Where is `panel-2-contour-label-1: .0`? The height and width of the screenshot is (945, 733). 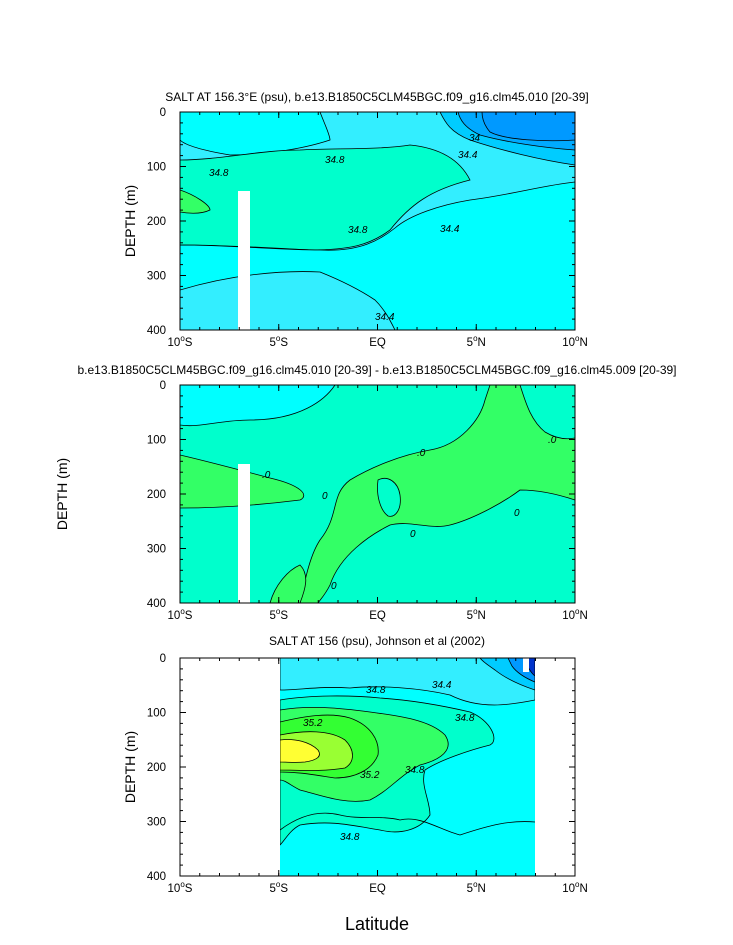 panel-2-contour-label-1: .0 is located at coordinates (266, 475).